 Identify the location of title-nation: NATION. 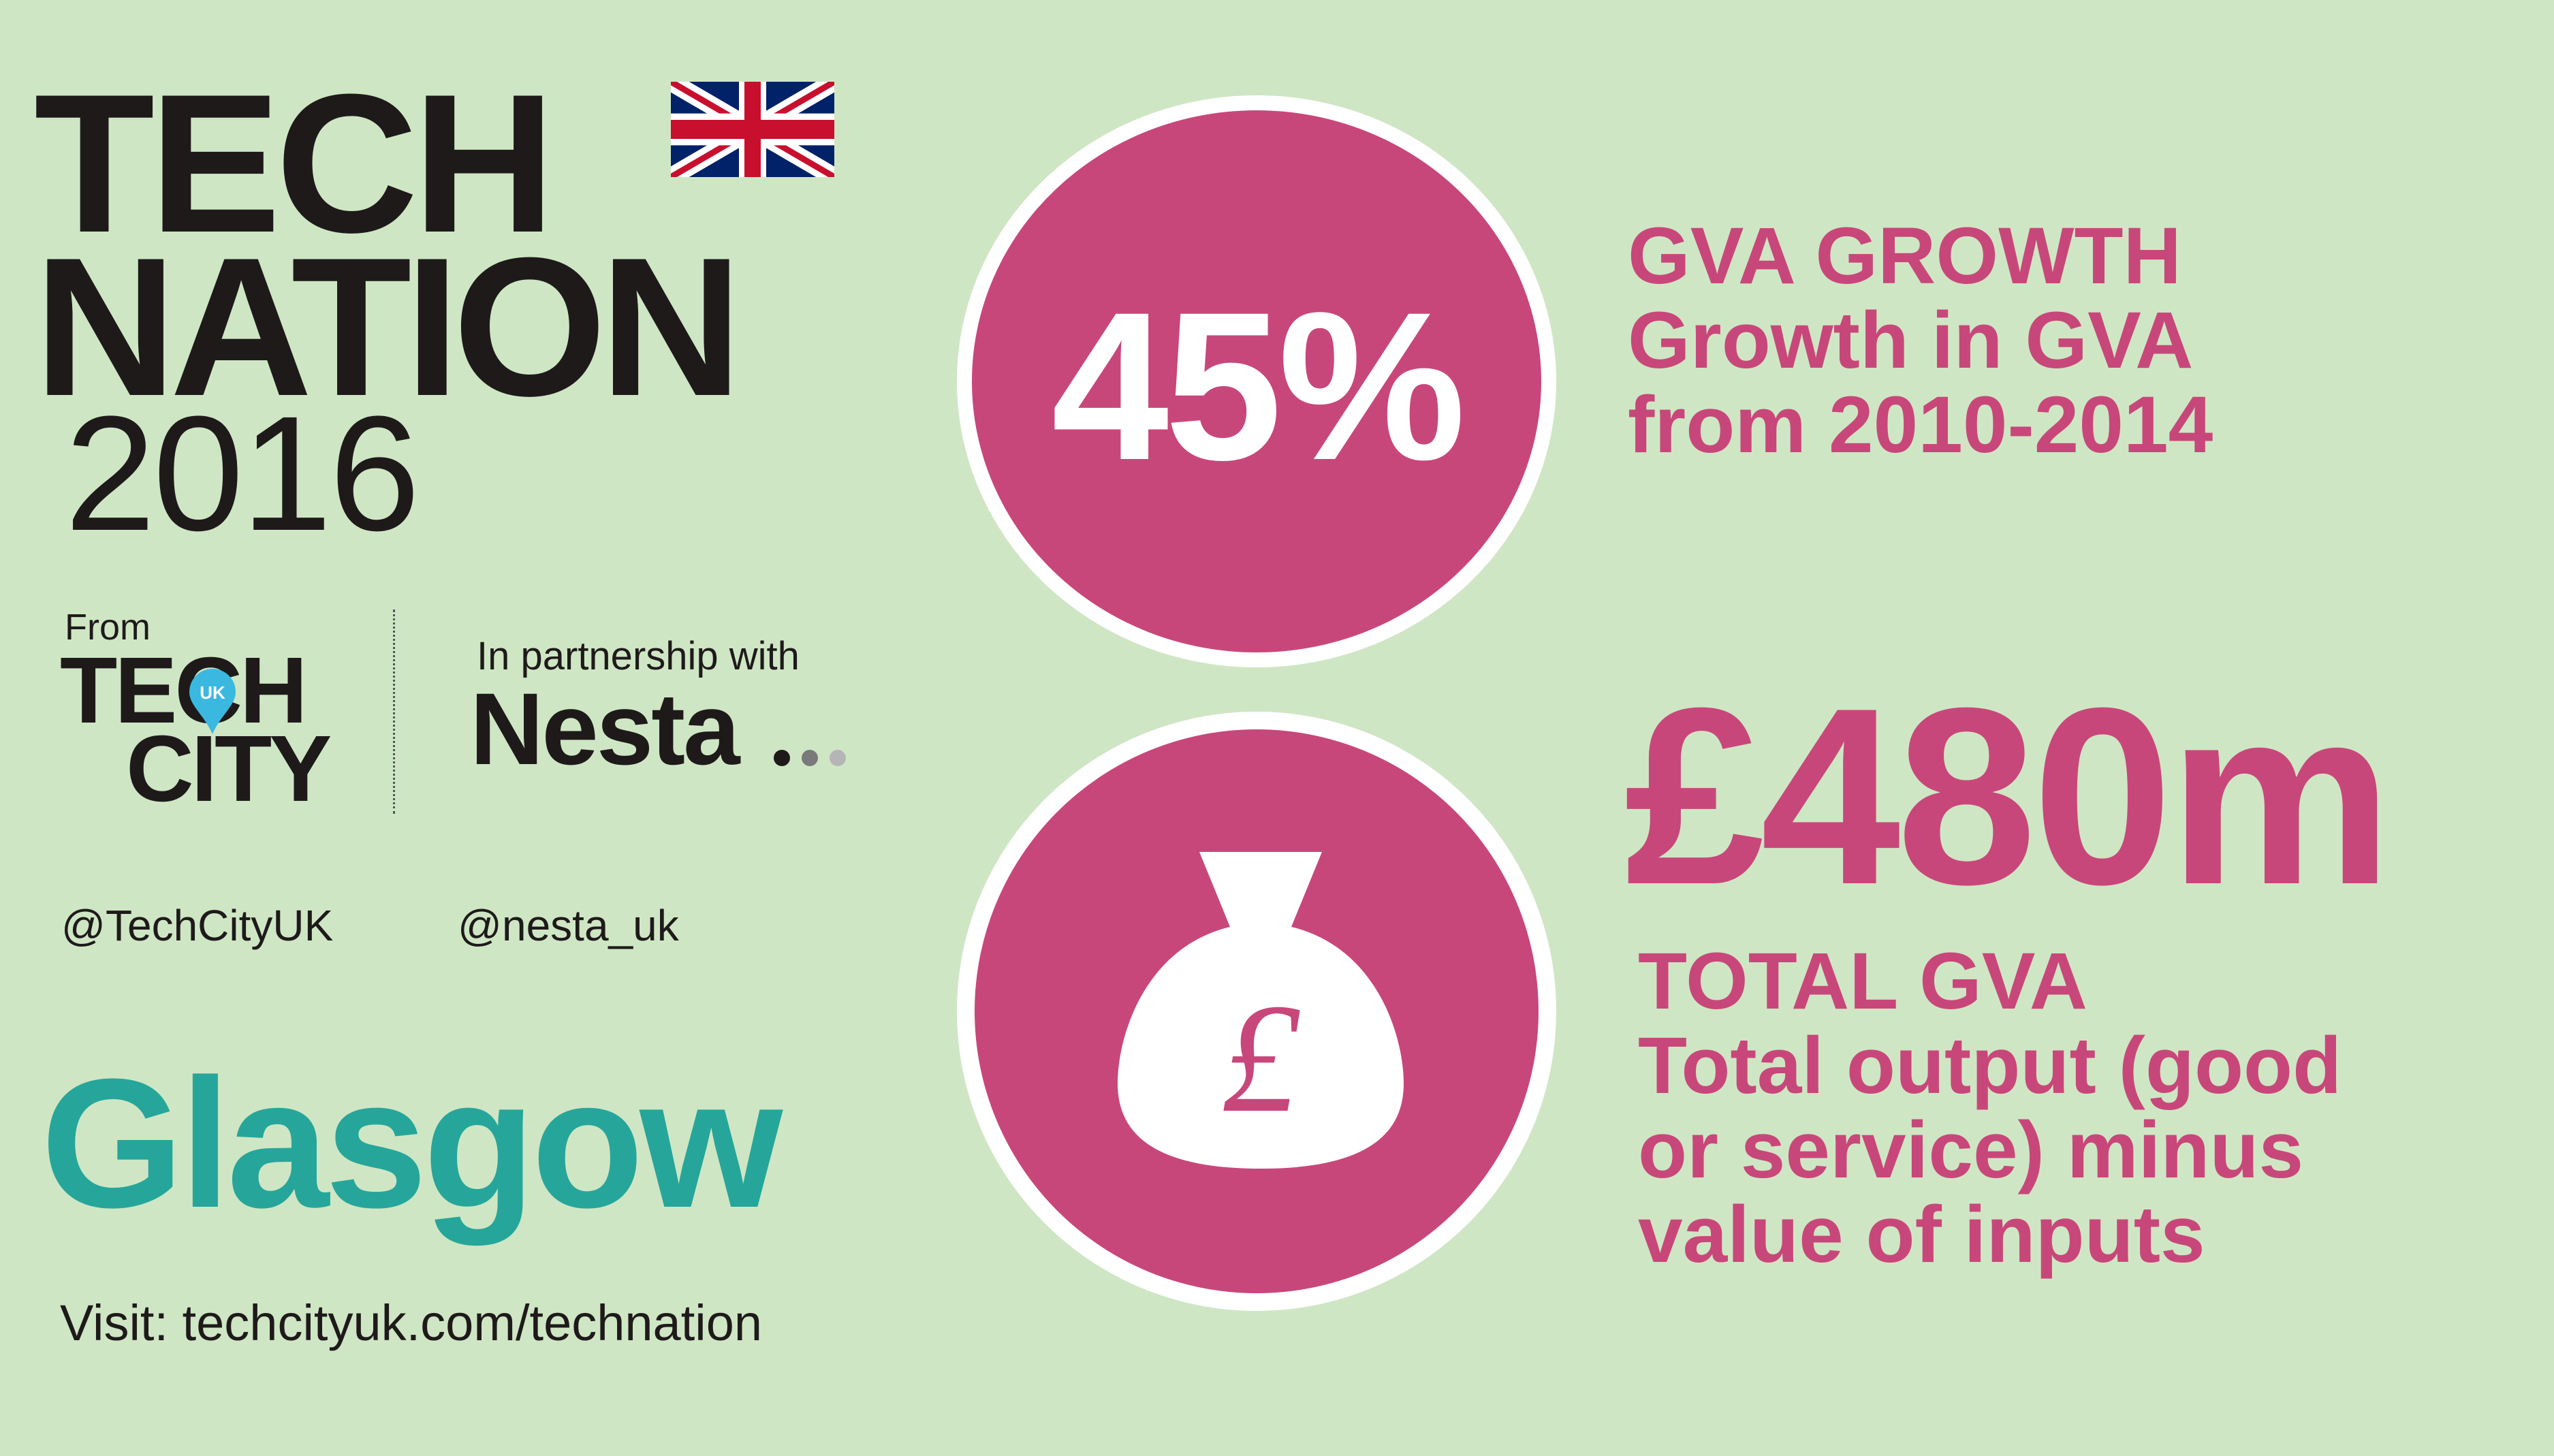
(388, 327).